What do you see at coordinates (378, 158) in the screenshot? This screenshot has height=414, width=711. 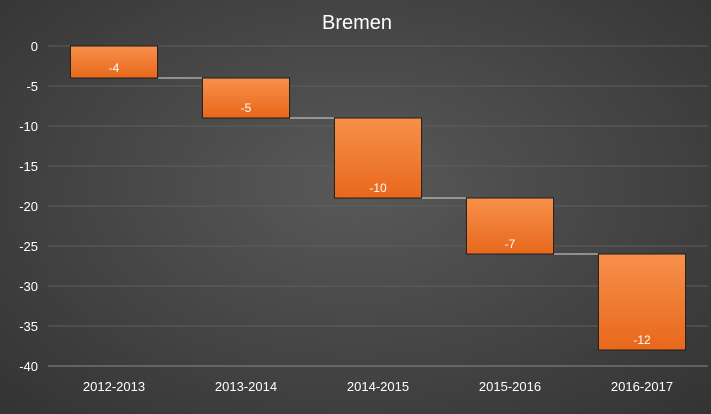 I see `bar-2014-2015` at bounding box center [378, 158].